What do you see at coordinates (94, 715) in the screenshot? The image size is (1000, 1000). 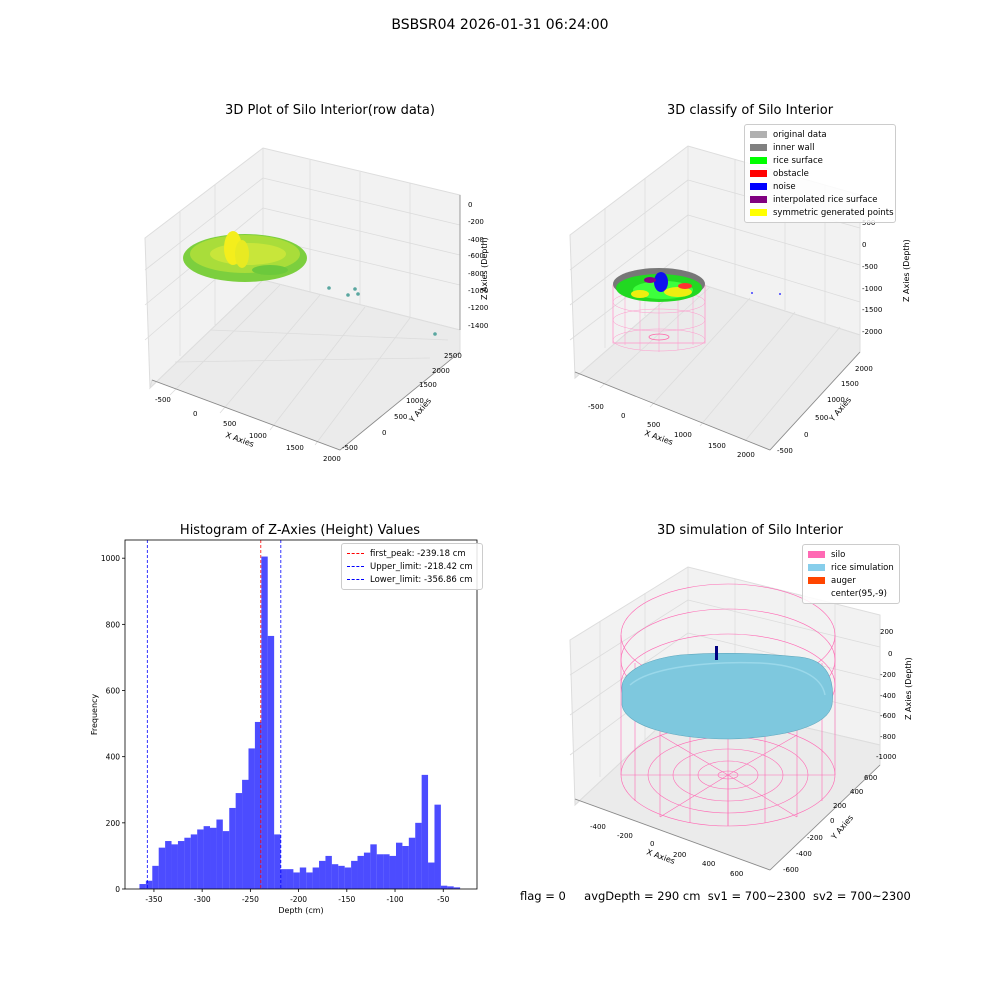 I see `histogram-ylabel: Frequency` at bounding box center [94, 715].